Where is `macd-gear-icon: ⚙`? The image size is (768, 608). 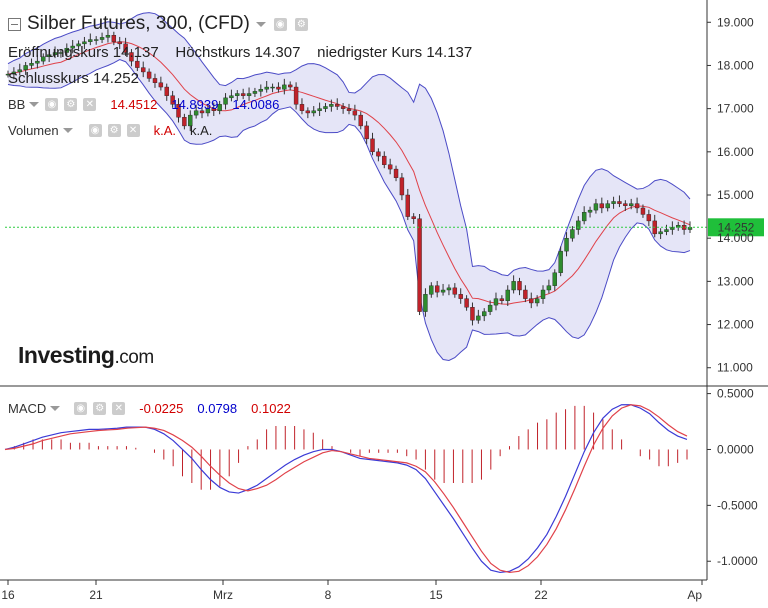
macd-gear-icon: ⚙ is located at coordinates (100, 408).